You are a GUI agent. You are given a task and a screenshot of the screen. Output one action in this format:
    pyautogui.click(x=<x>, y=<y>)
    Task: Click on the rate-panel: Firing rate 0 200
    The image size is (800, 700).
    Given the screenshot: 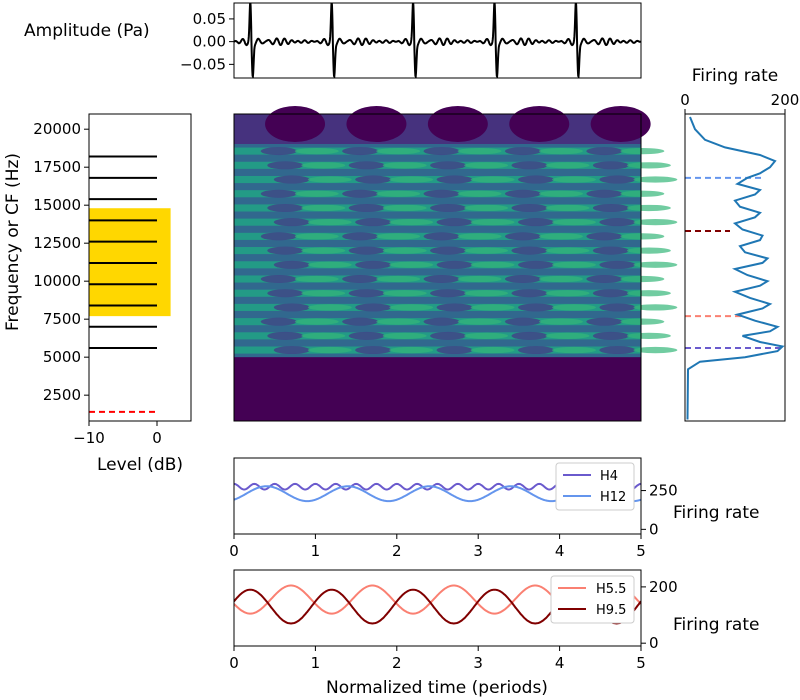 What is the action you would take?
    pyautogui.click(x=740, y=244)
    